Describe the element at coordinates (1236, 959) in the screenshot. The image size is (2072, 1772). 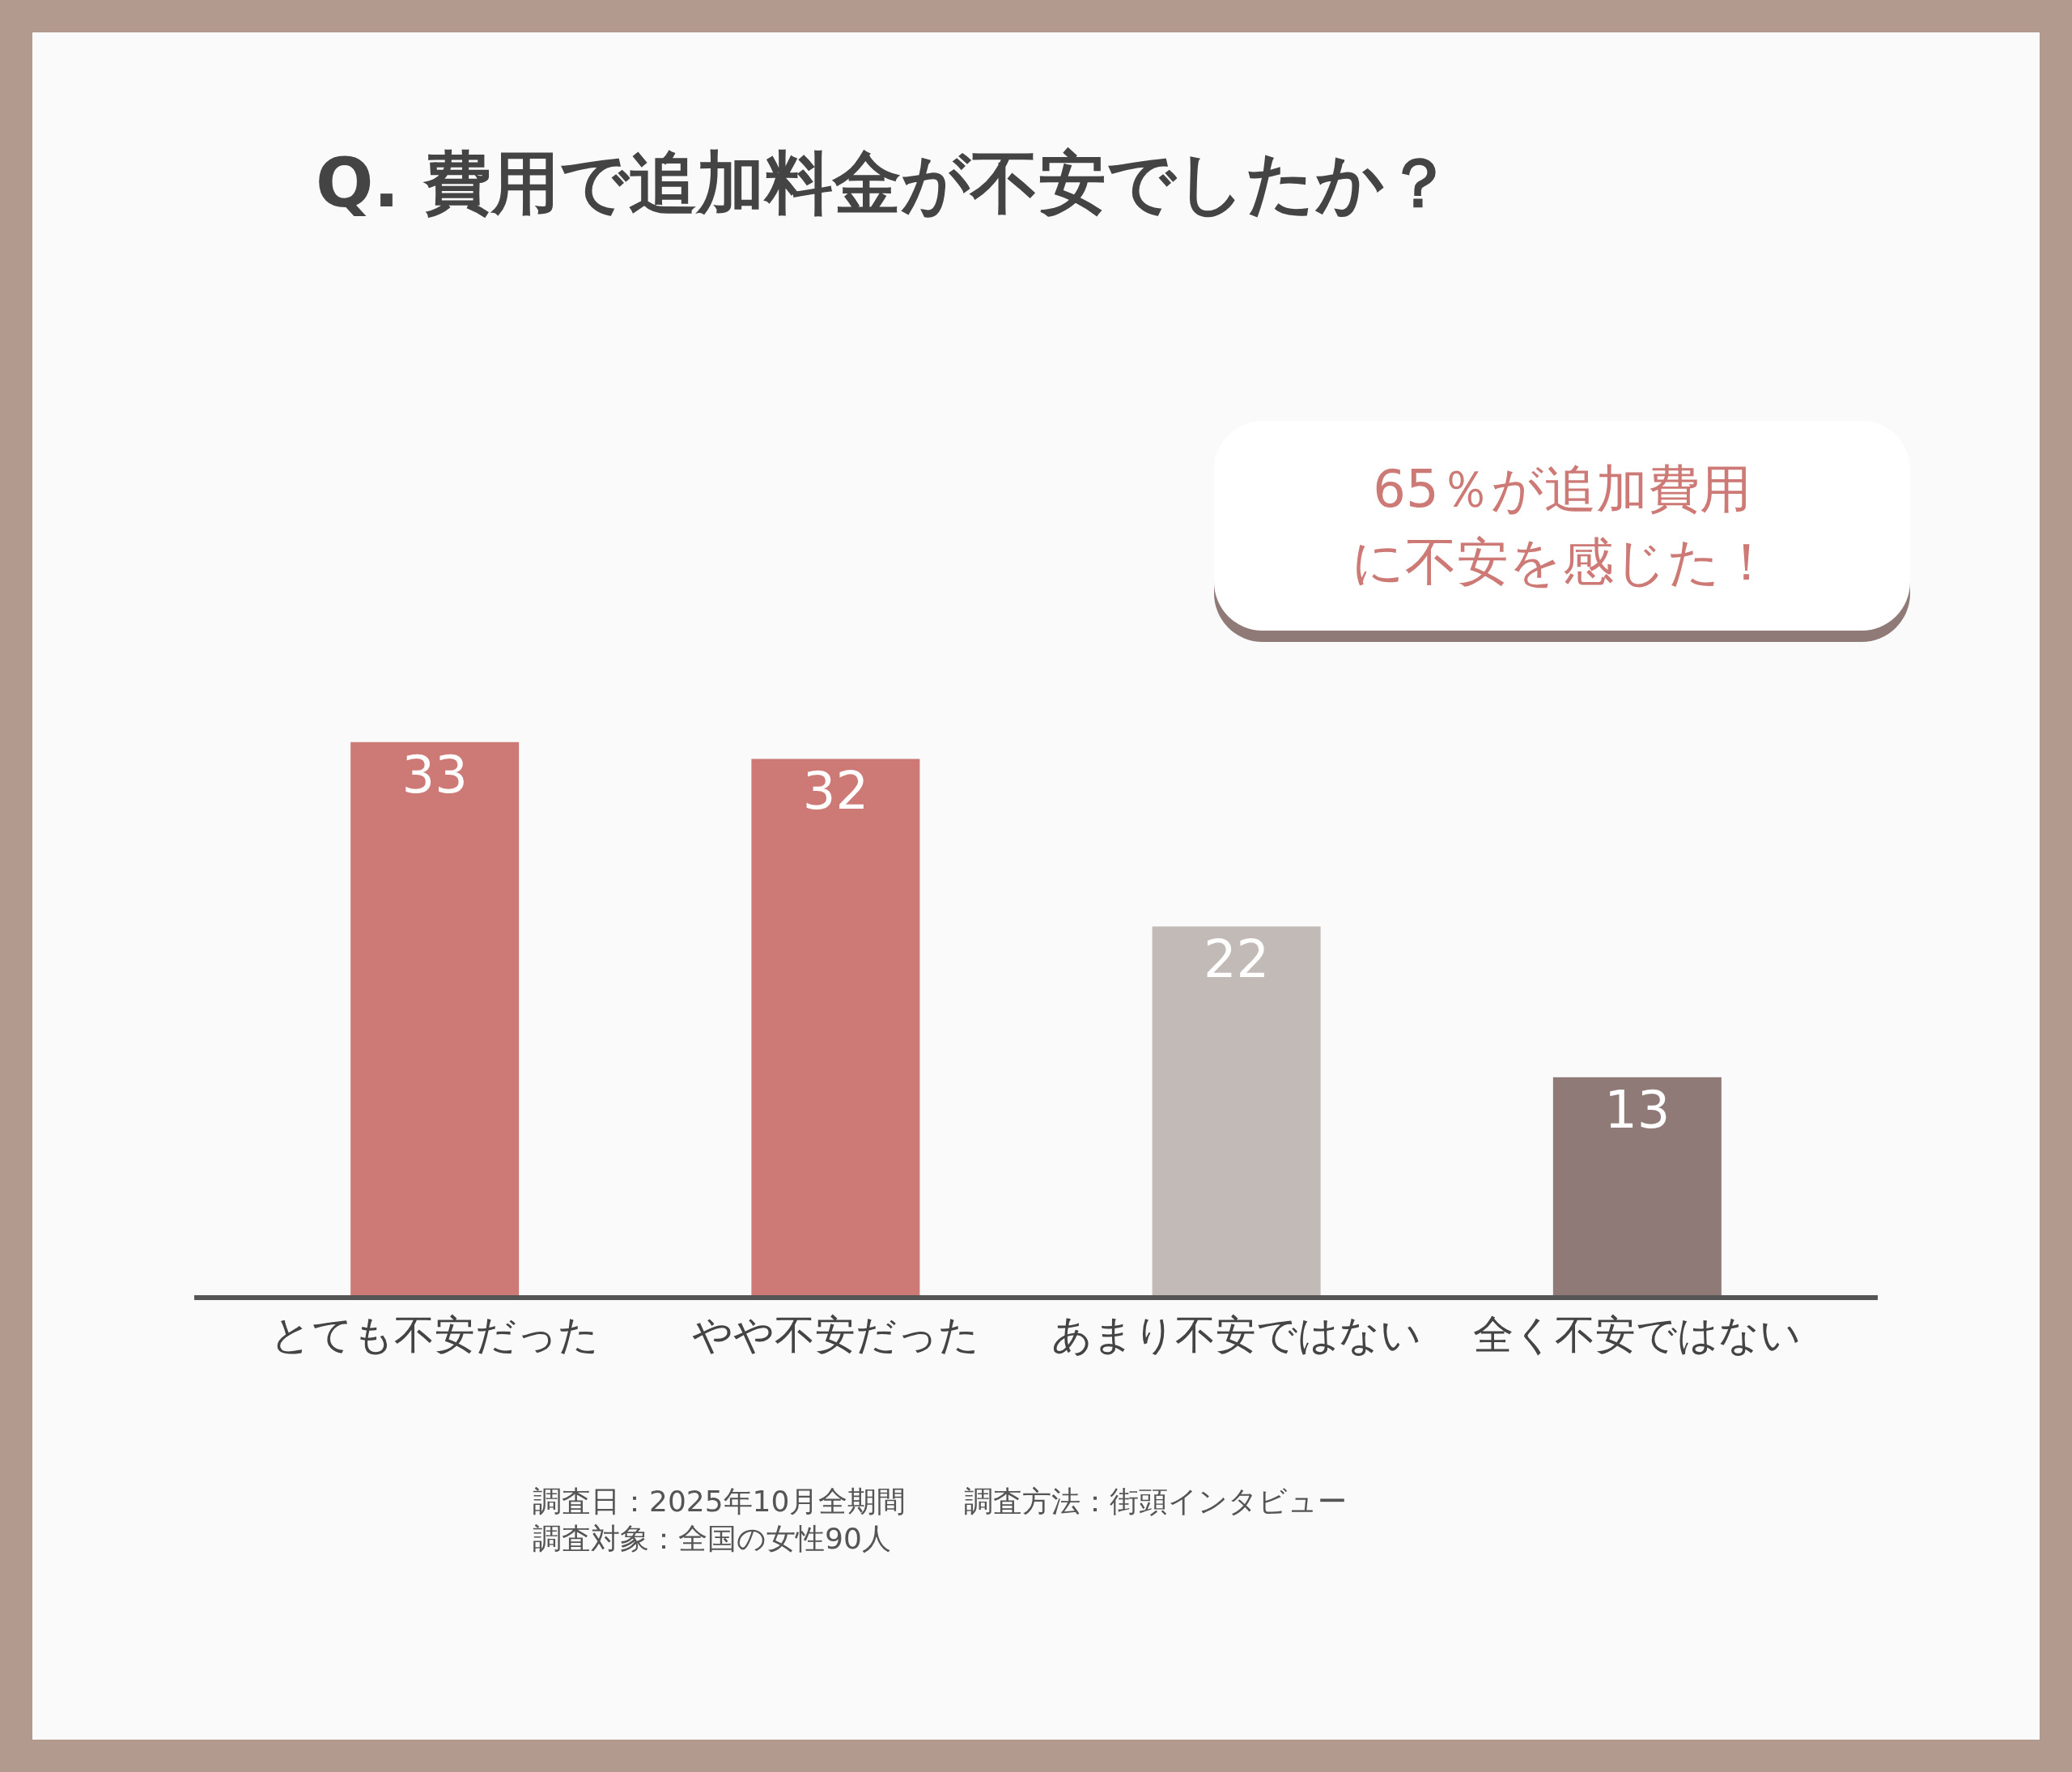
I see `data-label: 22` at that location.